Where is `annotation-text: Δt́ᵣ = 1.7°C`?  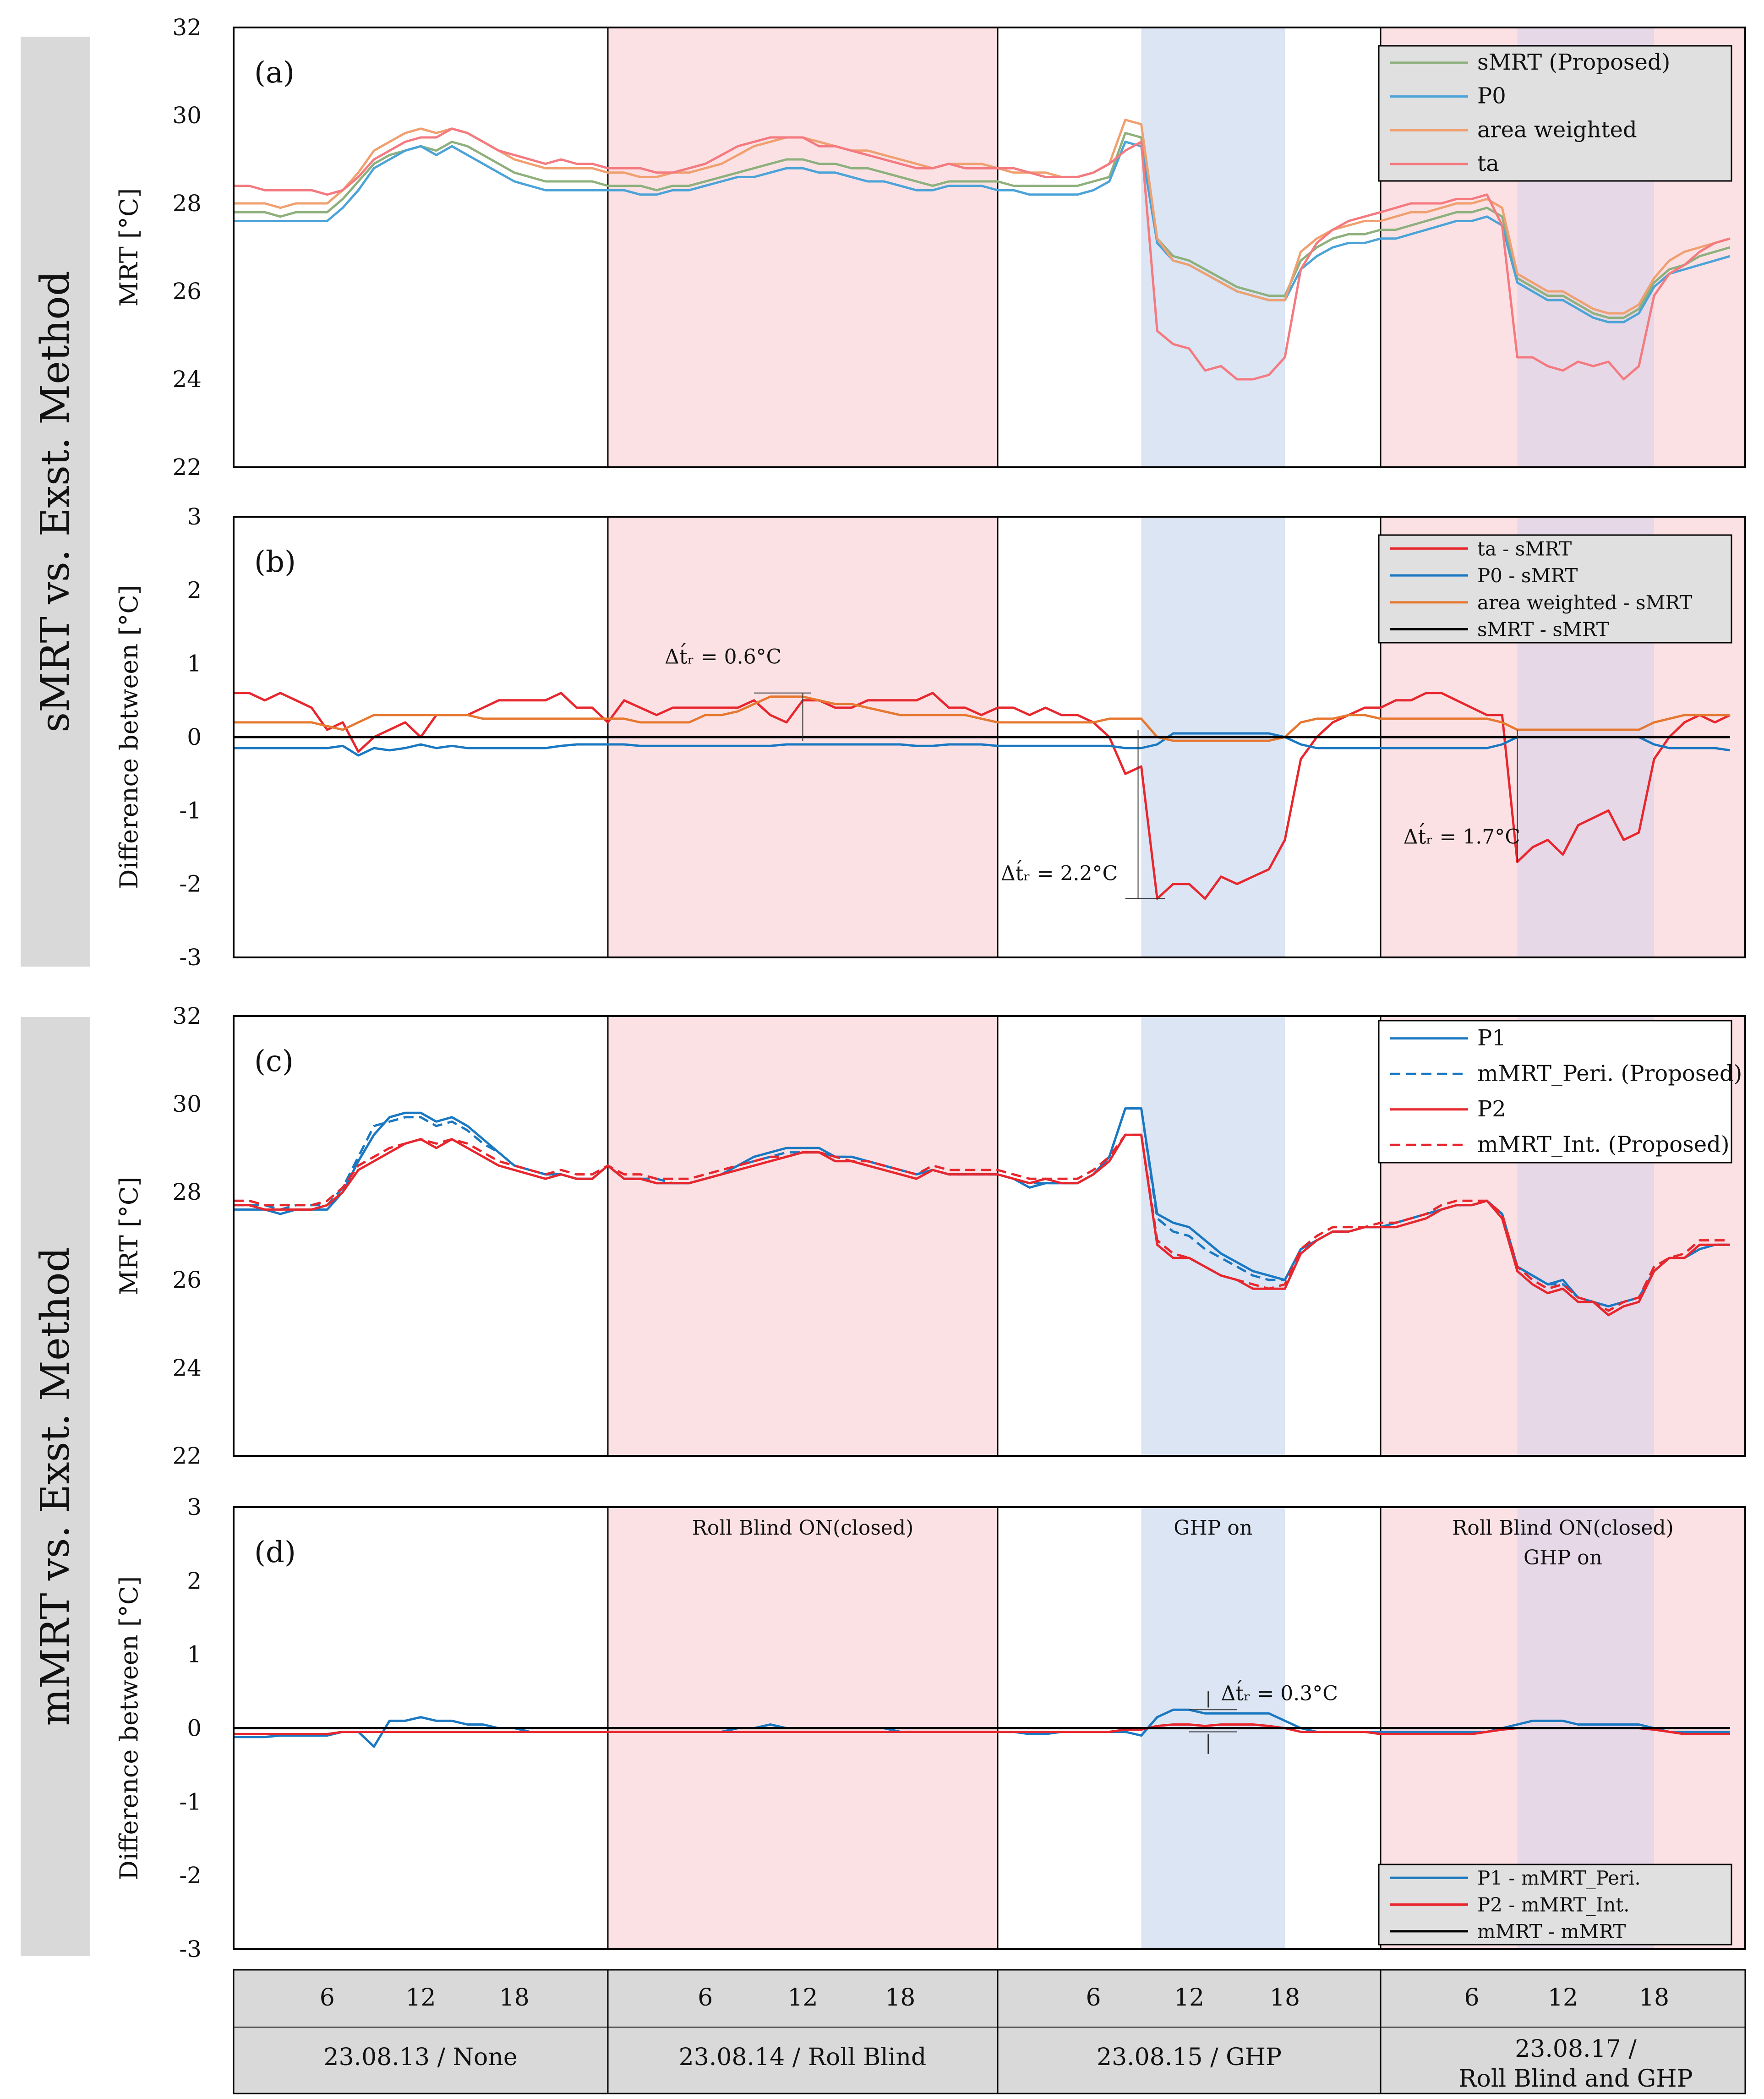 annotation-text: Δt́ᵣ = 1.7°C is located at coordinates (1462, 836).